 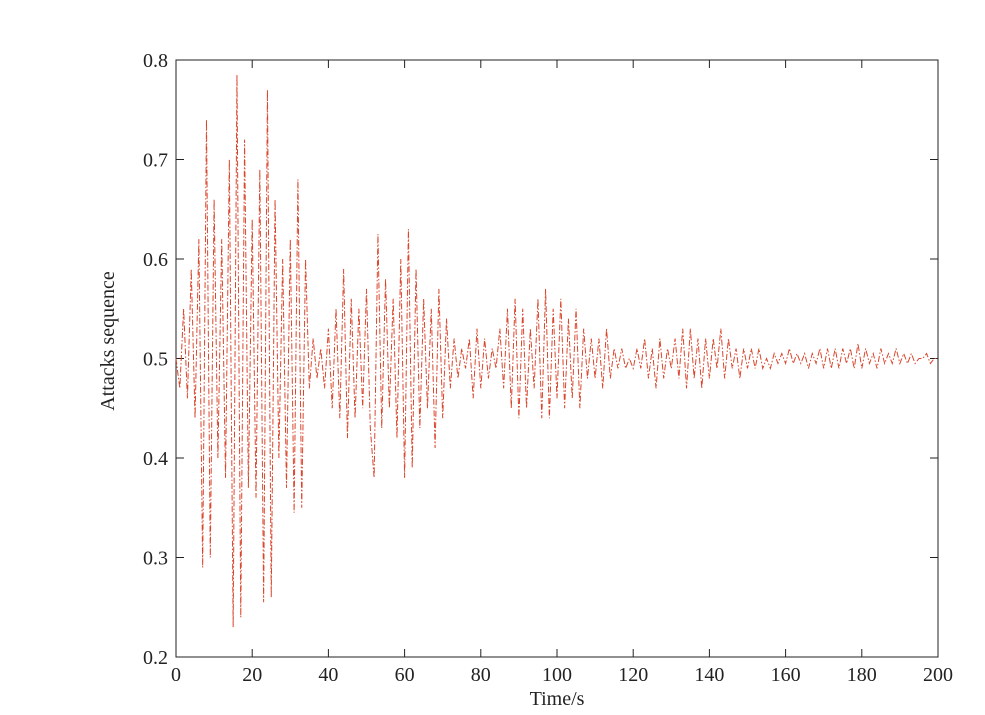 I want to click on x-tick-label: 40, so click(x=328, y=675).